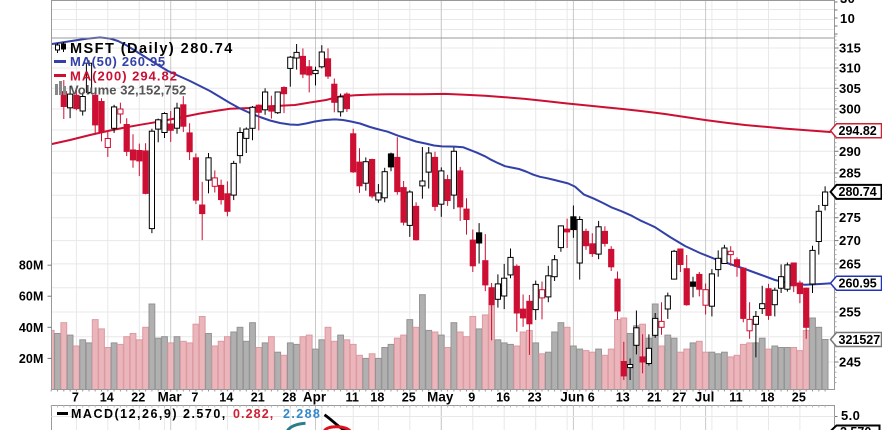 This screenshot has width=882, height=430. I want to click on svg-text: Volume 32,152,752, so click(128, 90).